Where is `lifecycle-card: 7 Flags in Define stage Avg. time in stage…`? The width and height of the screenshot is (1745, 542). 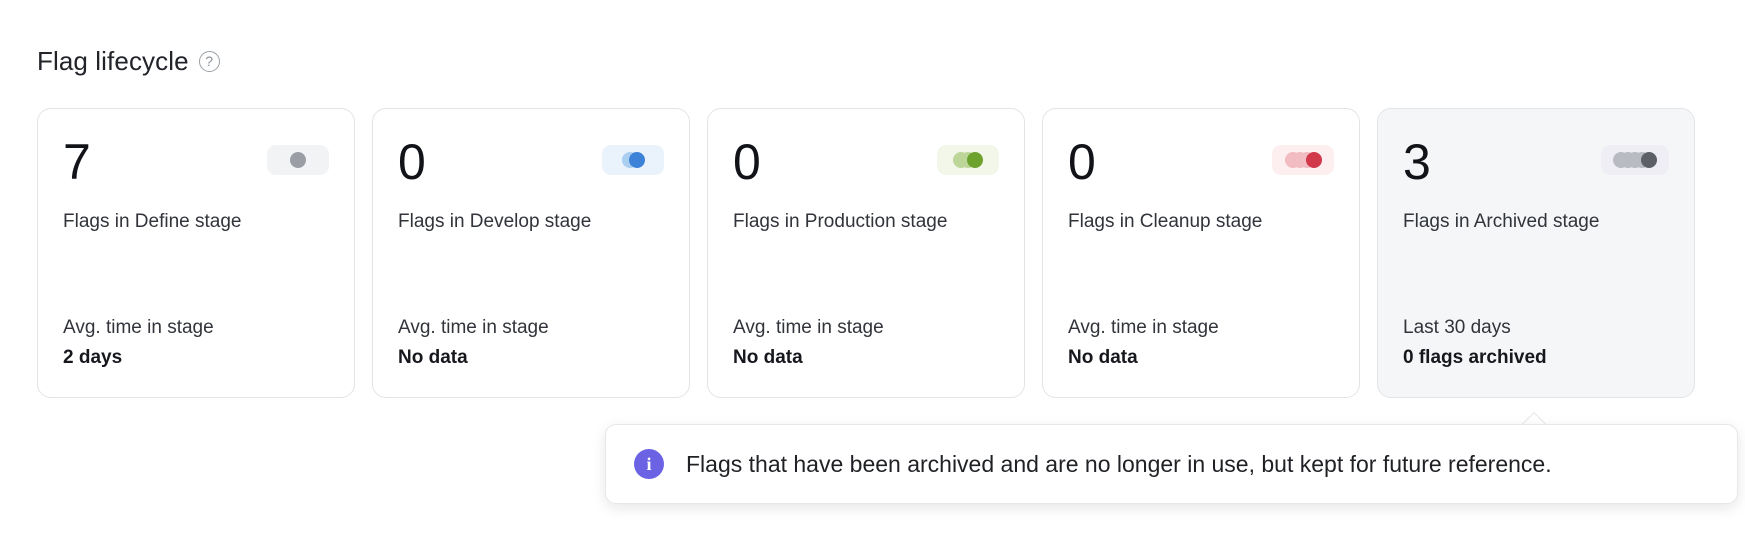 lifecycle-card: 7 Flags in Define stage Avg. time in stage… is located at coordinates (196, 253).